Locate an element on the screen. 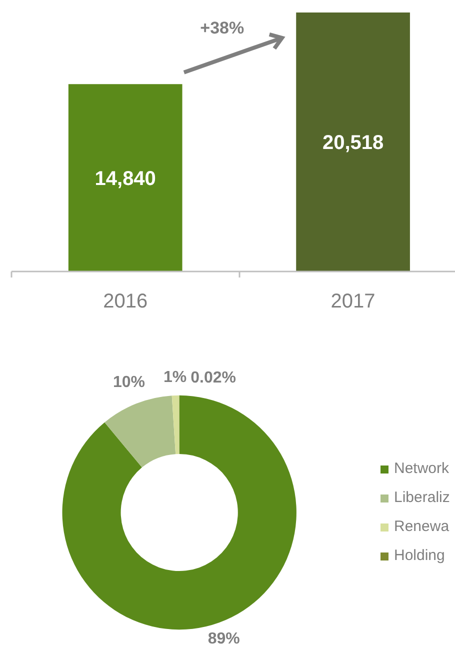 Image resolution: width=455 pixels, height=649 pixels. legend-label: Liberaliz is located at coordinates (422, 498).